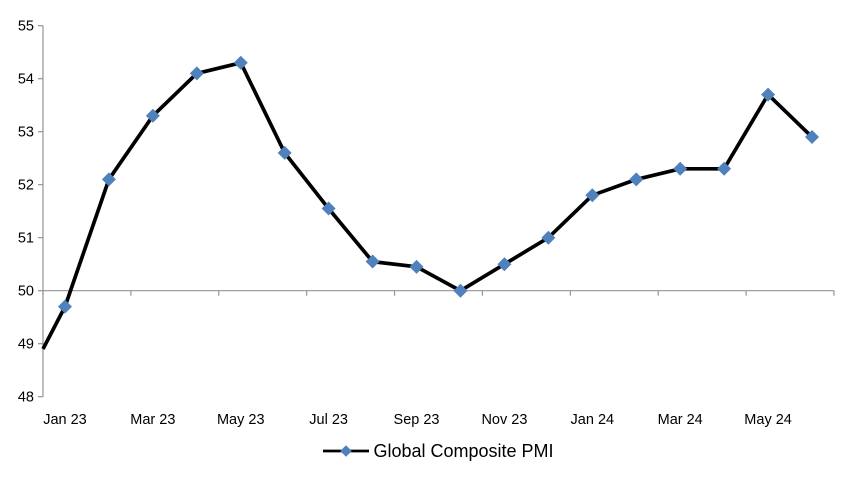 This screenshot has width=852, height=481. I want to click on x-tick-label: Jul 23, so click(328, 420).